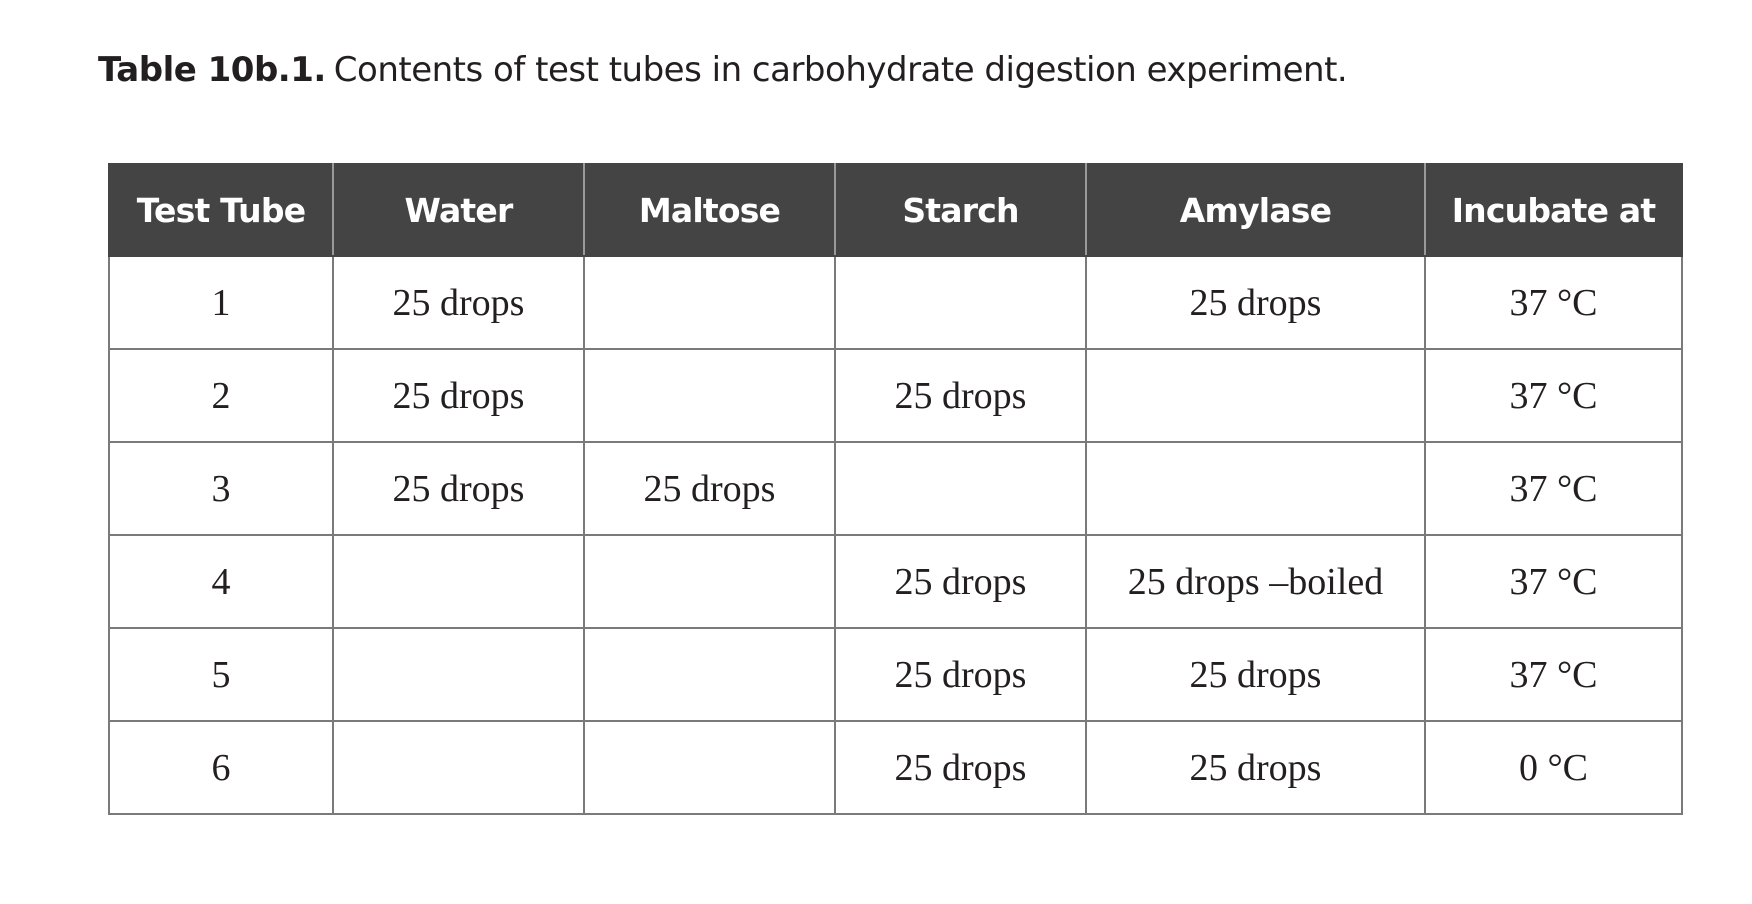 This screenshot has width=1752, height=904. I want to click on table-row: 6 25 drops 25 drops 0 °C, so click(895, 767).